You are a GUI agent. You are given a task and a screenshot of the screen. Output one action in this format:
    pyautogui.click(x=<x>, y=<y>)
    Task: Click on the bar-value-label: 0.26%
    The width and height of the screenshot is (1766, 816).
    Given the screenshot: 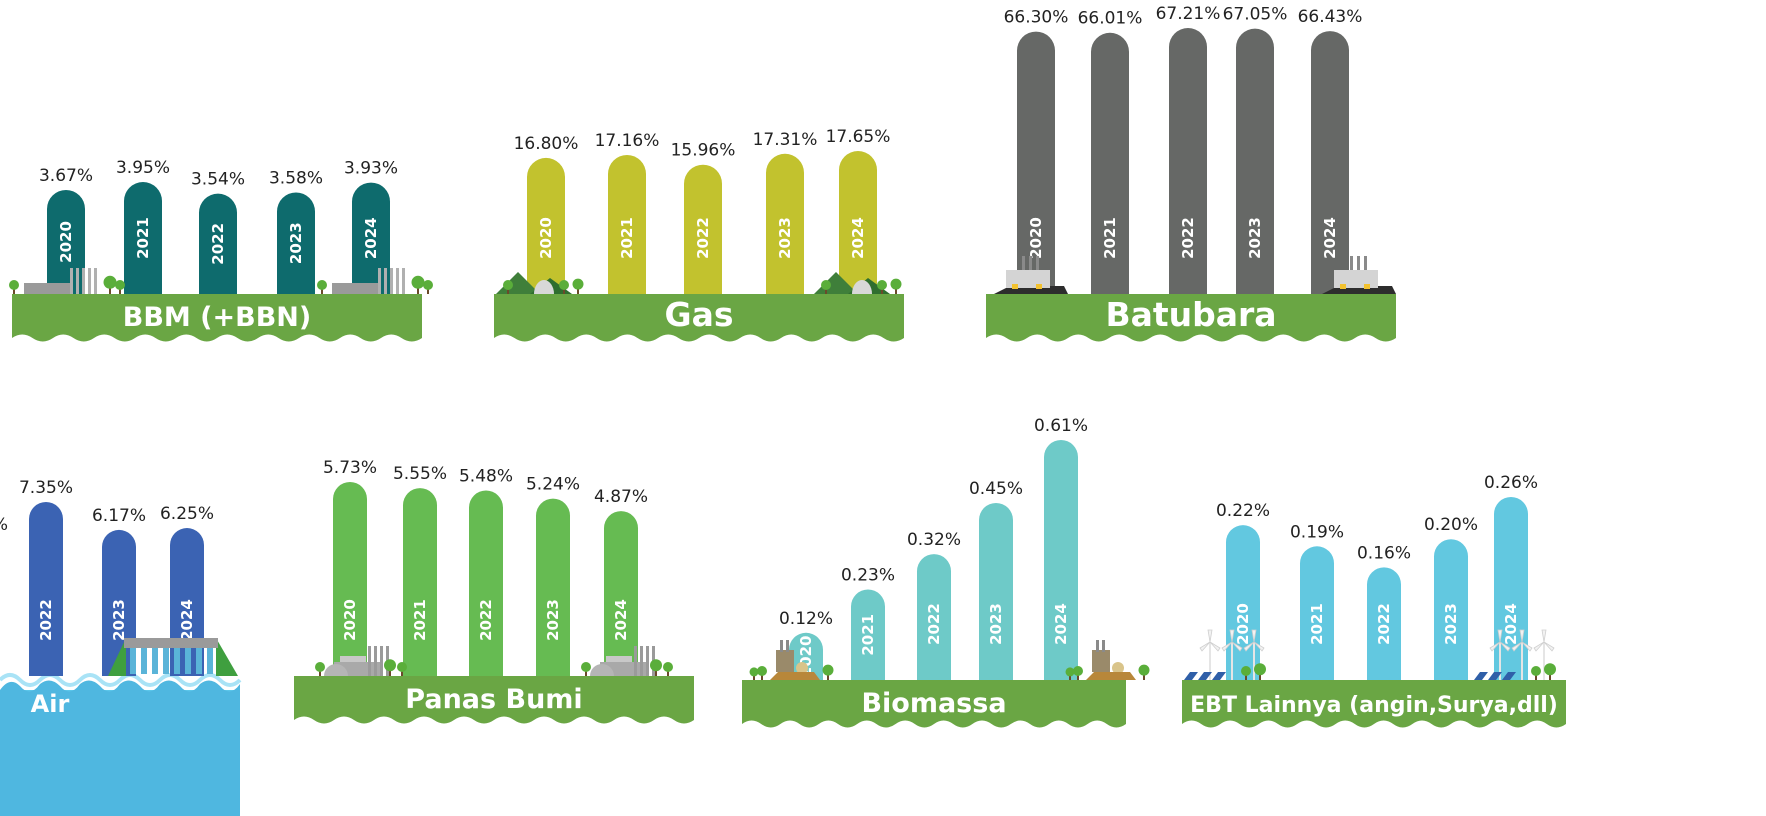 What is the action you would take?
    pyautogui.click(x=1511, y=483)
    